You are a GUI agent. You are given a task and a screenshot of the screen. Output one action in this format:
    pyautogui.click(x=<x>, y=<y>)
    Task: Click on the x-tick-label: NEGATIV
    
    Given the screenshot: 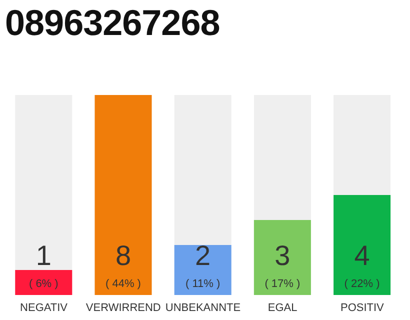 What is the action you would take?
    pyautogui.click(x=44, y=308)
    